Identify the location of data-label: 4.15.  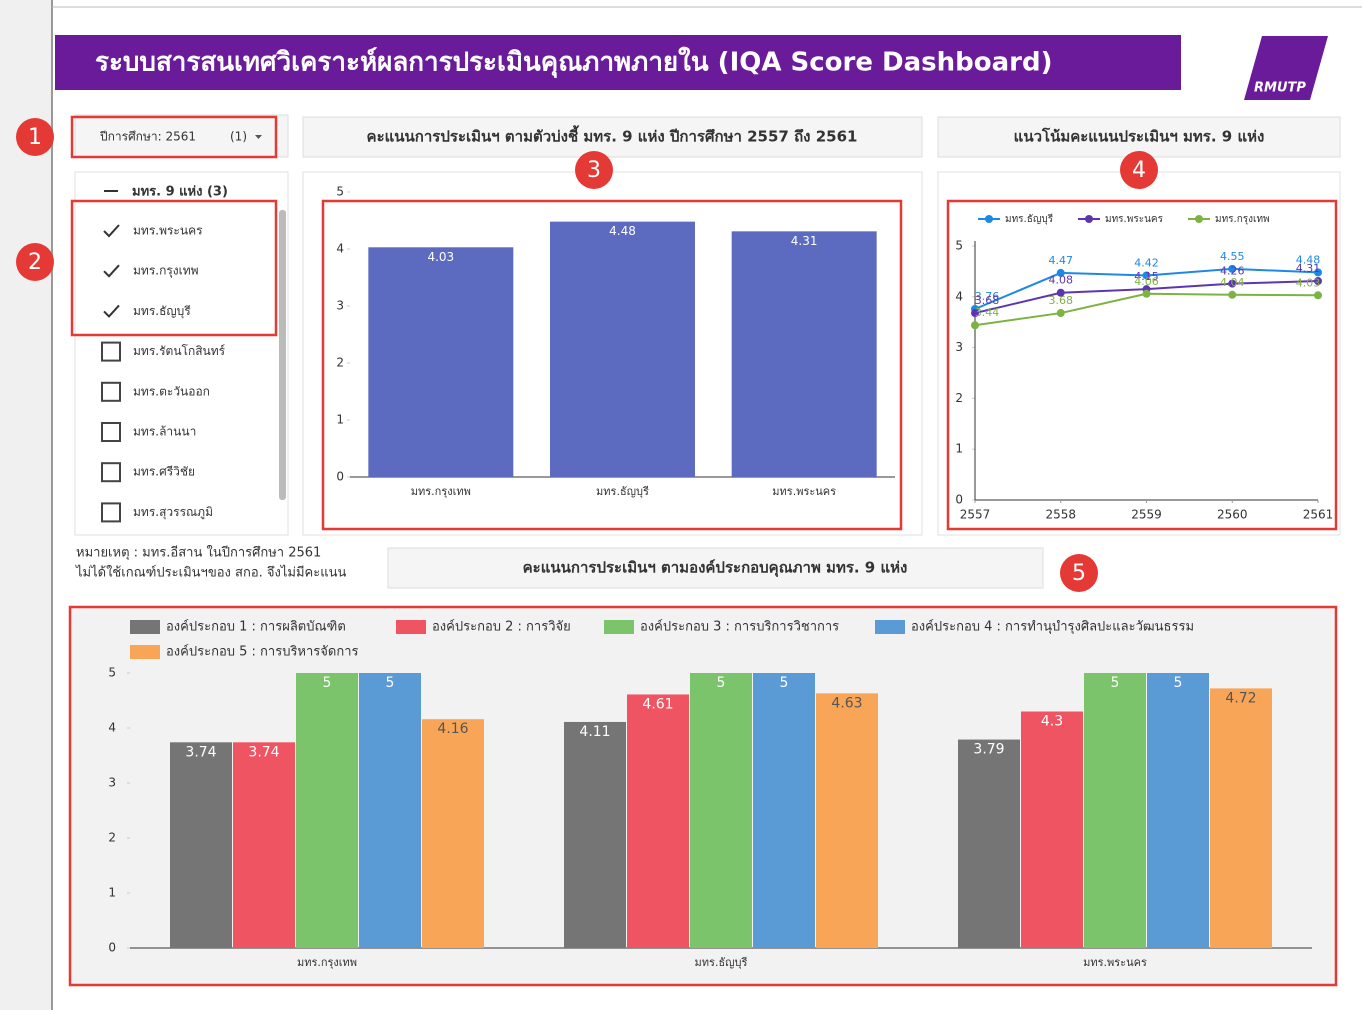
(1146, 276).